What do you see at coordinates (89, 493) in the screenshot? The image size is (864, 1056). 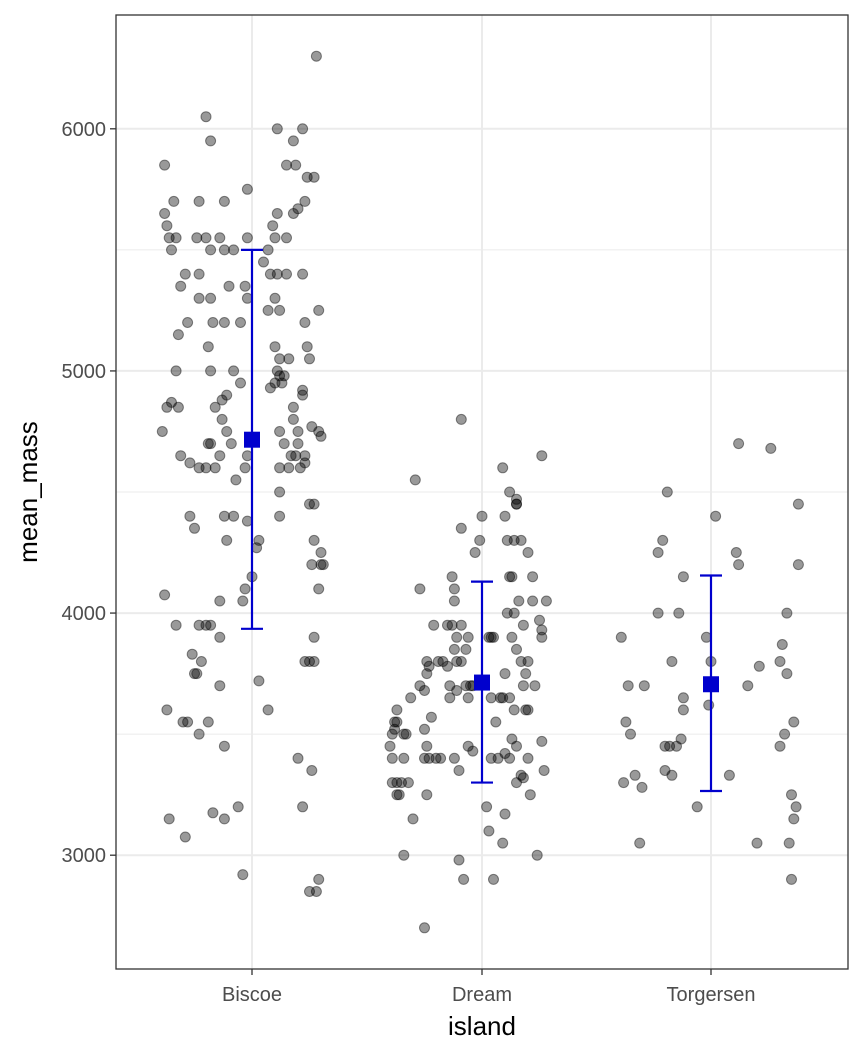 I see `y-axis: 3000 4000 5000 6000` at bounding box center [89, 493].